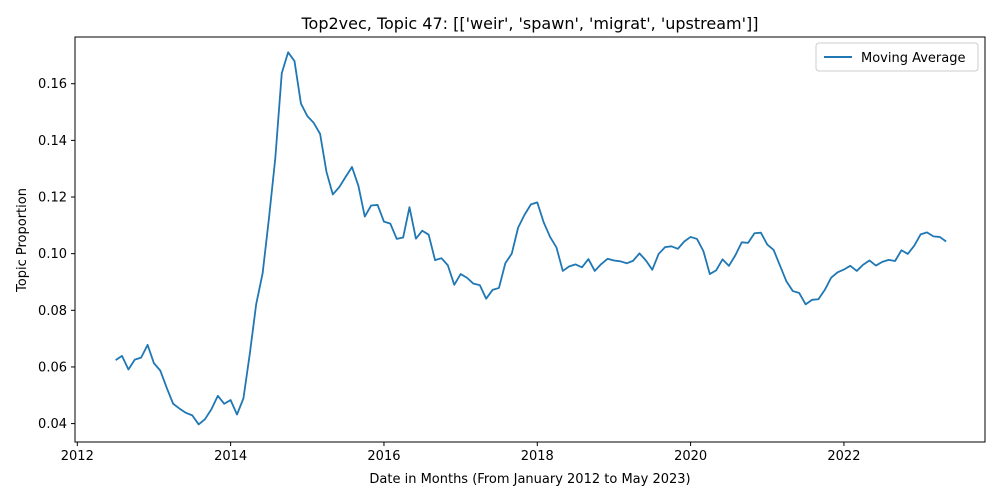  Describe the element at coordinates (843, 456) in the screenshot. I see `x-tick-label: 2022` at that location.